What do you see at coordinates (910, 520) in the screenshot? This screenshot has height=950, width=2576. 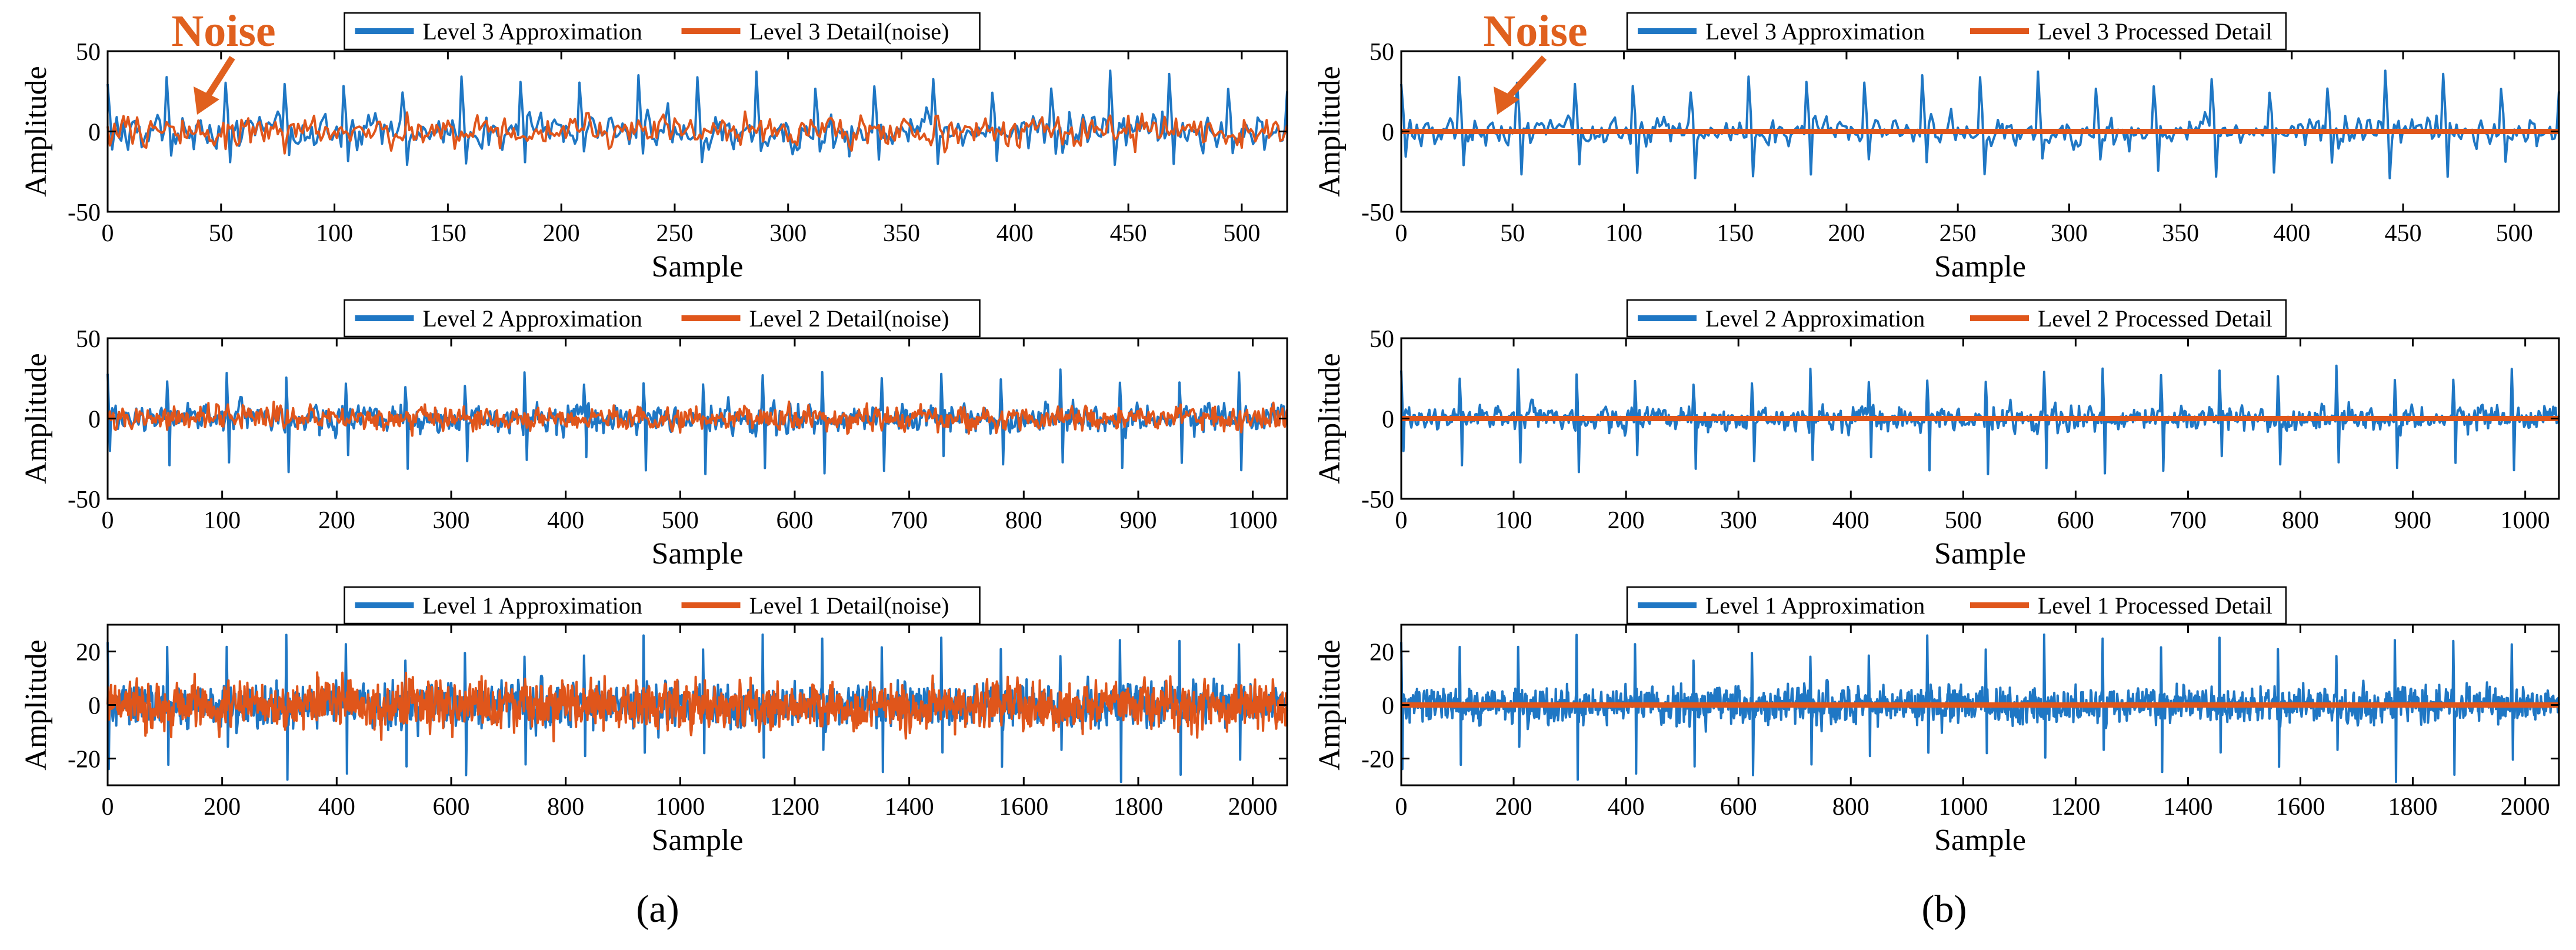 I see `x-tick-label: 700` at bounding box center [910, 520].